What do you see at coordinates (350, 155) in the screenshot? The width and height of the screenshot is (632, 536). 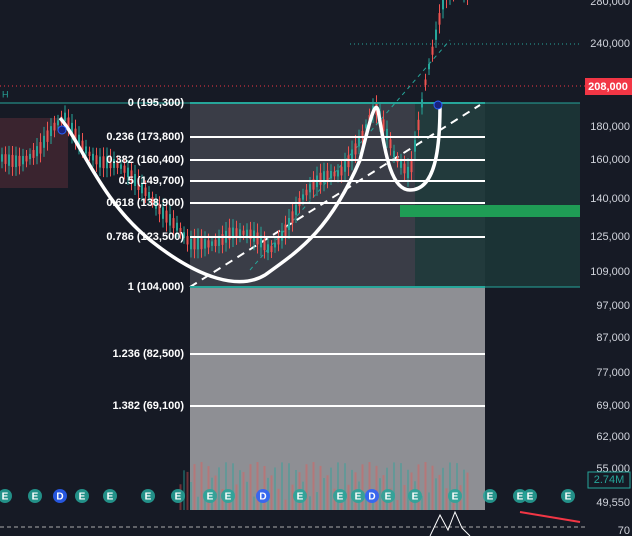 I see `channel-line` at bounding box center [350, 155].